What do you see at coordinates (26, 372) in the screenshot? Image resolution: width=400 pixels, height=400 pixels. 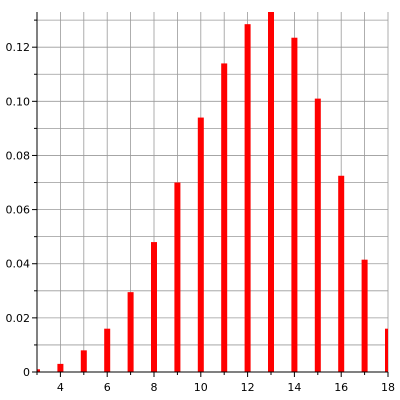 I see `y-tick-label: 0` at bounding box center [26, 372].